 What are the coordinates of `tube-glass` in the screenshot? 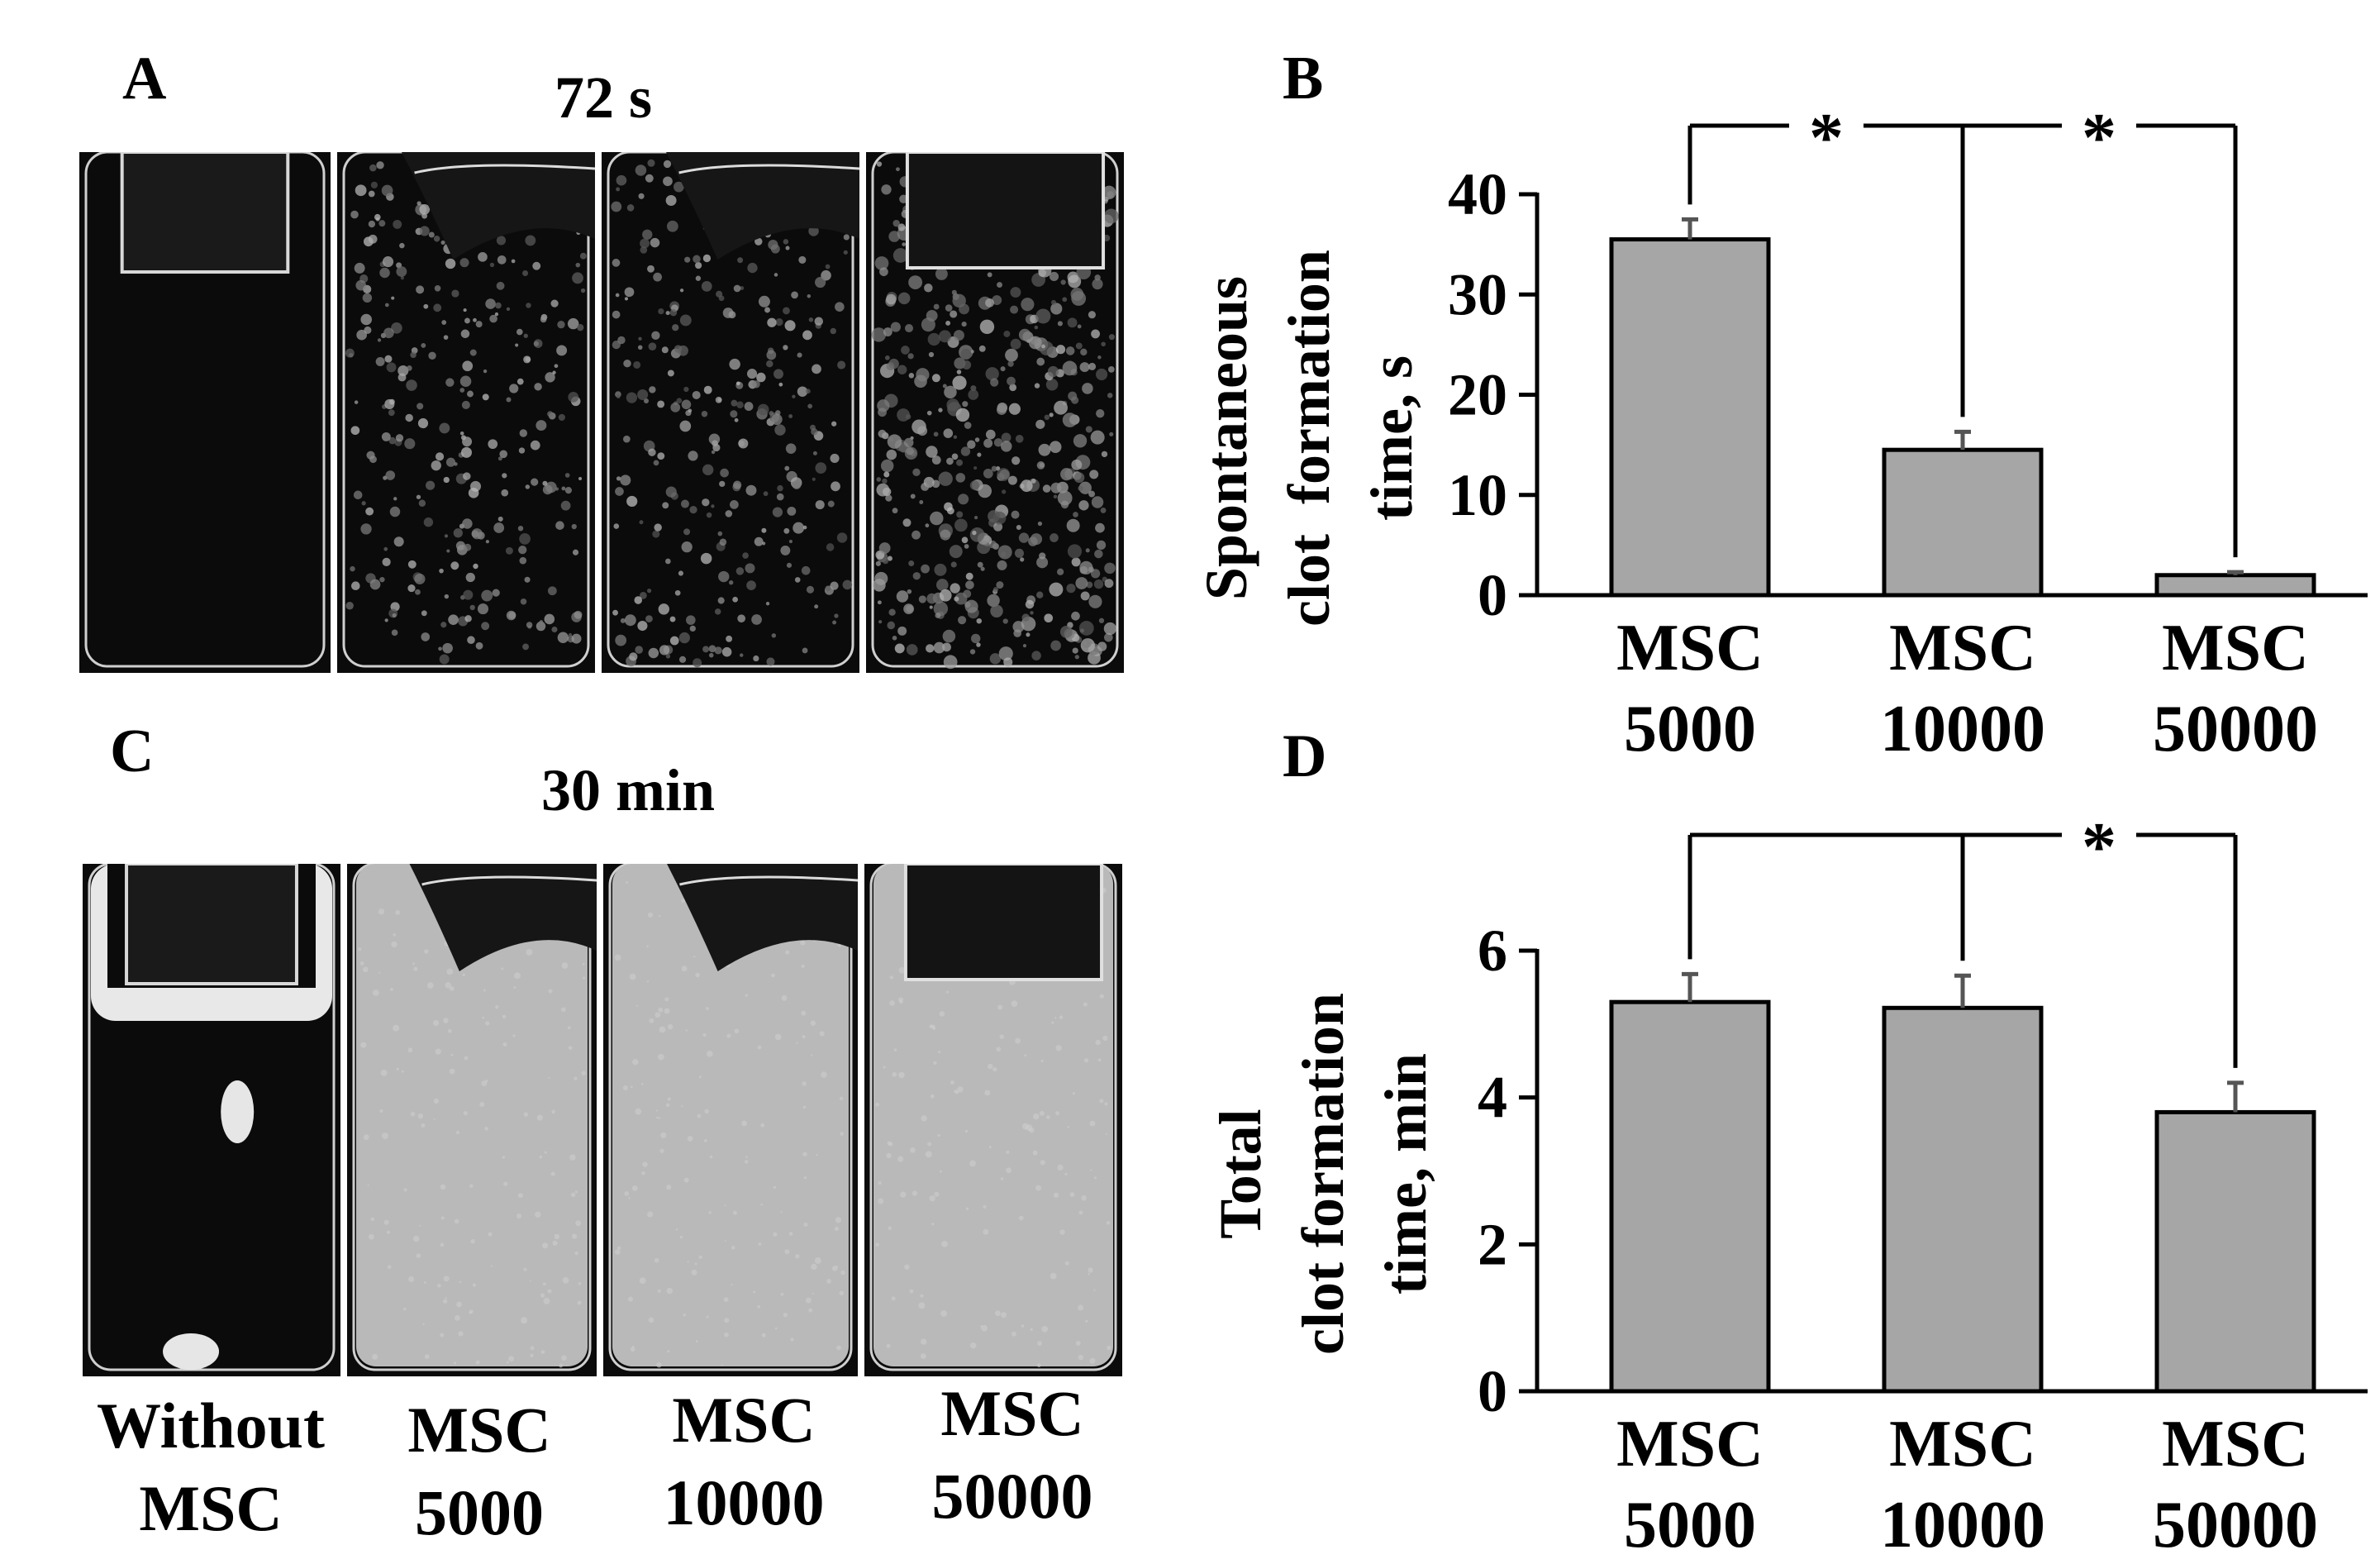 It's located at (472, 1118).